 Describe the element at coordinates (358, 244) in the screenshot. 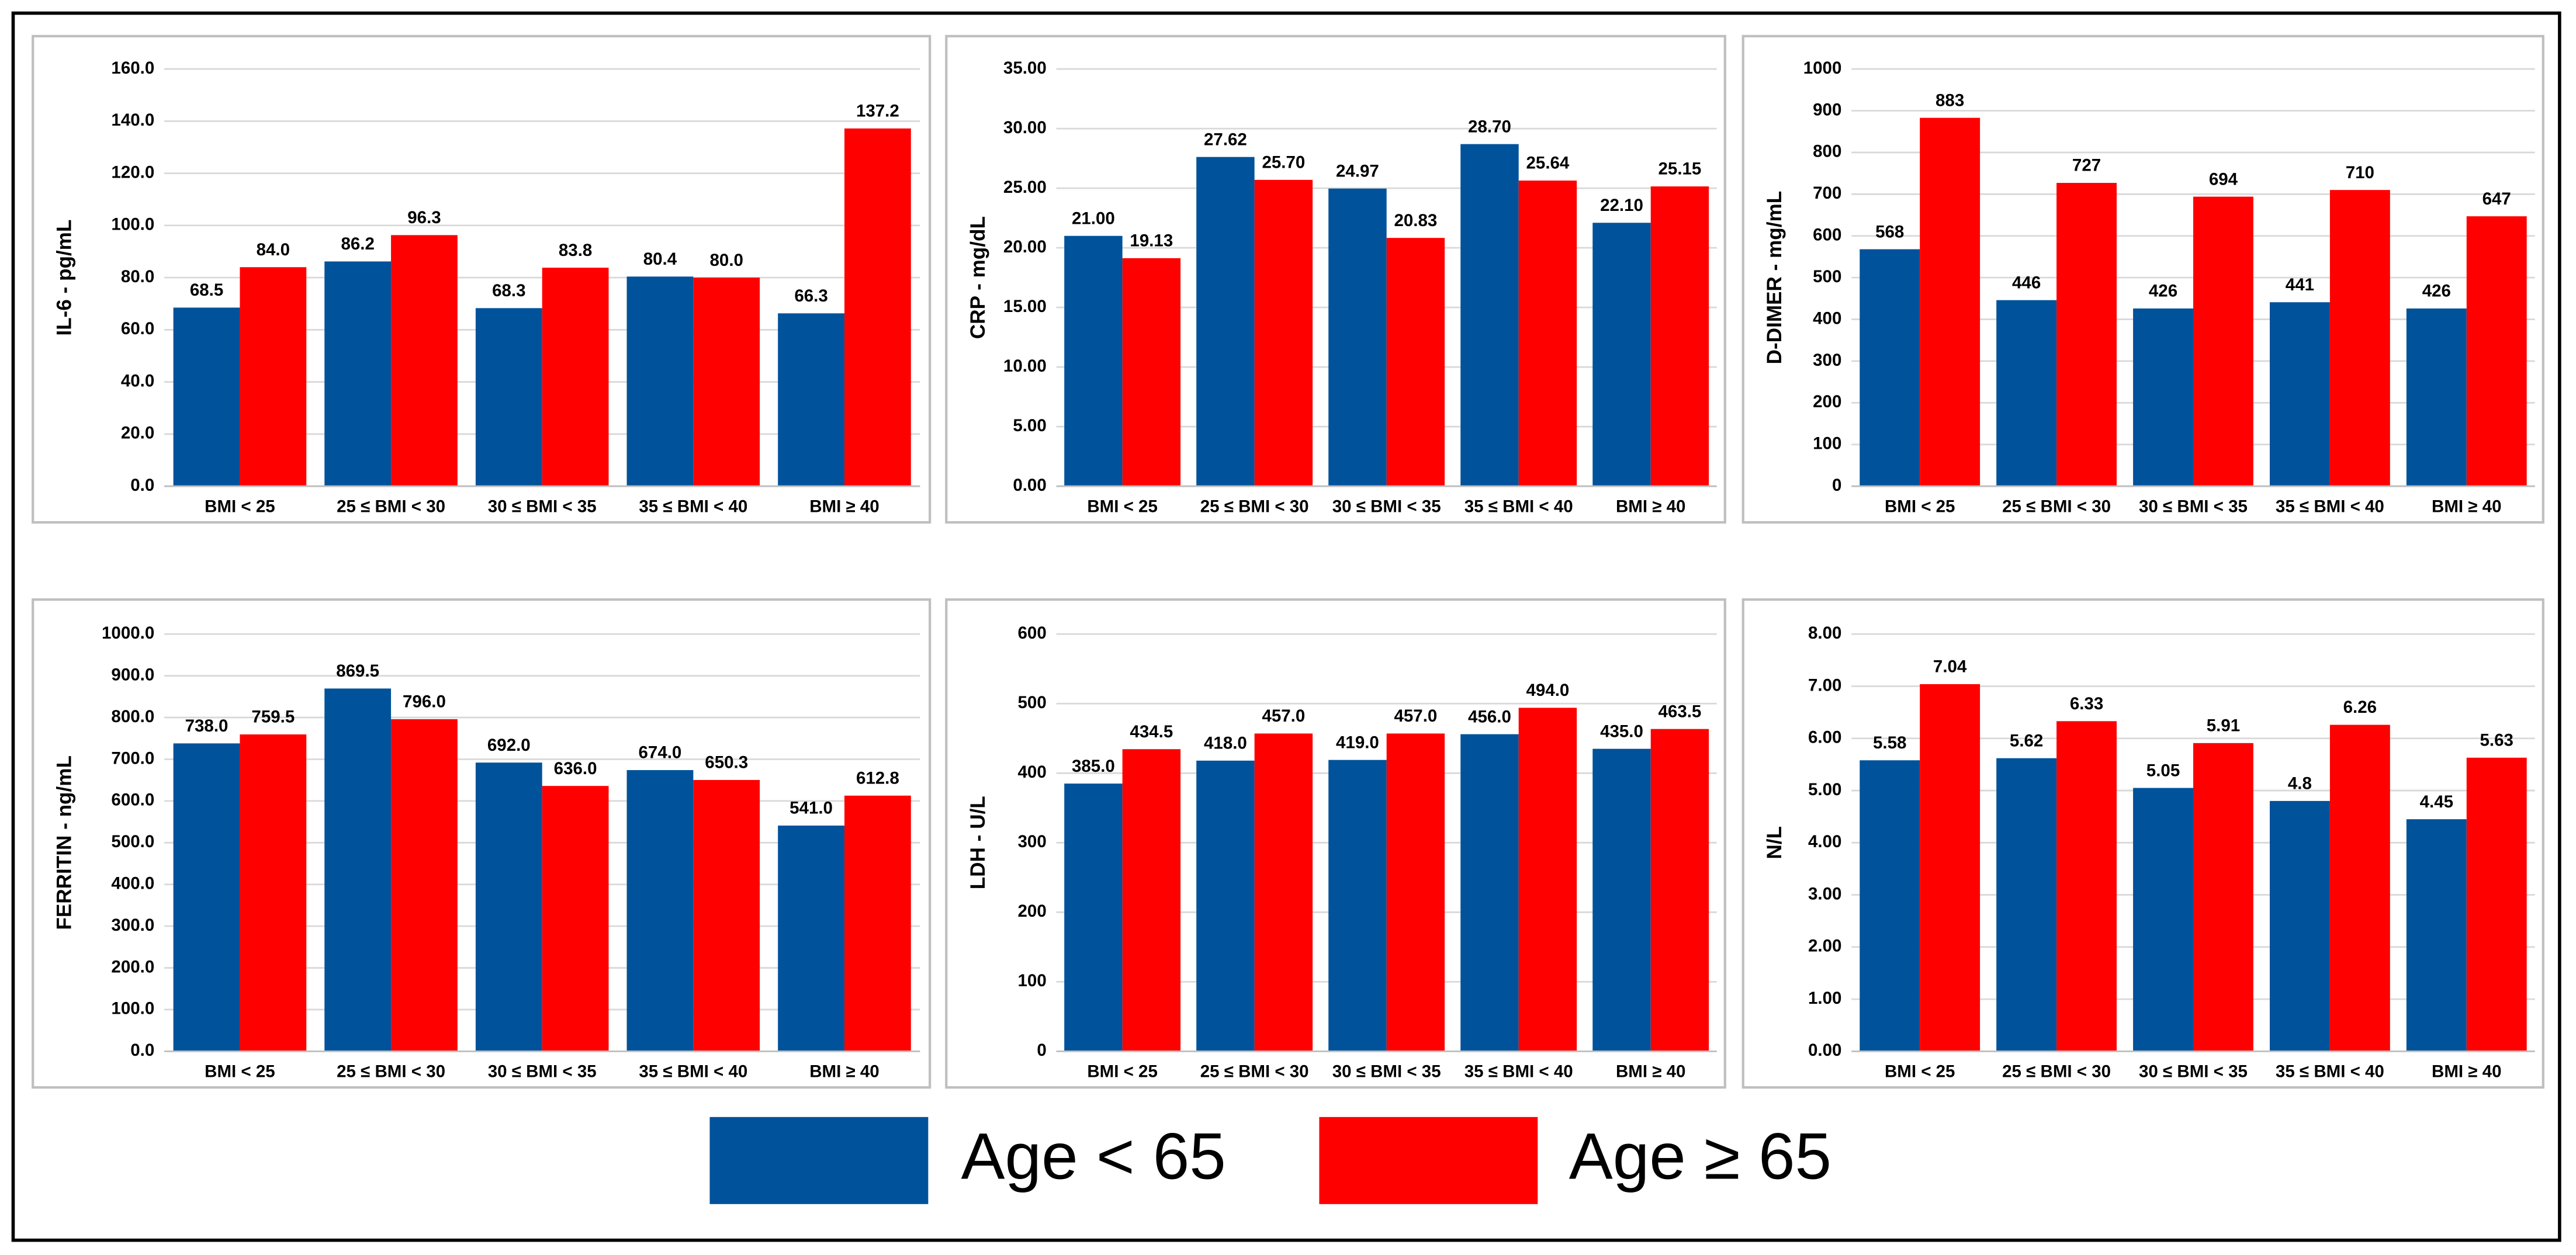

I see `value-label: 86.2` at that location.